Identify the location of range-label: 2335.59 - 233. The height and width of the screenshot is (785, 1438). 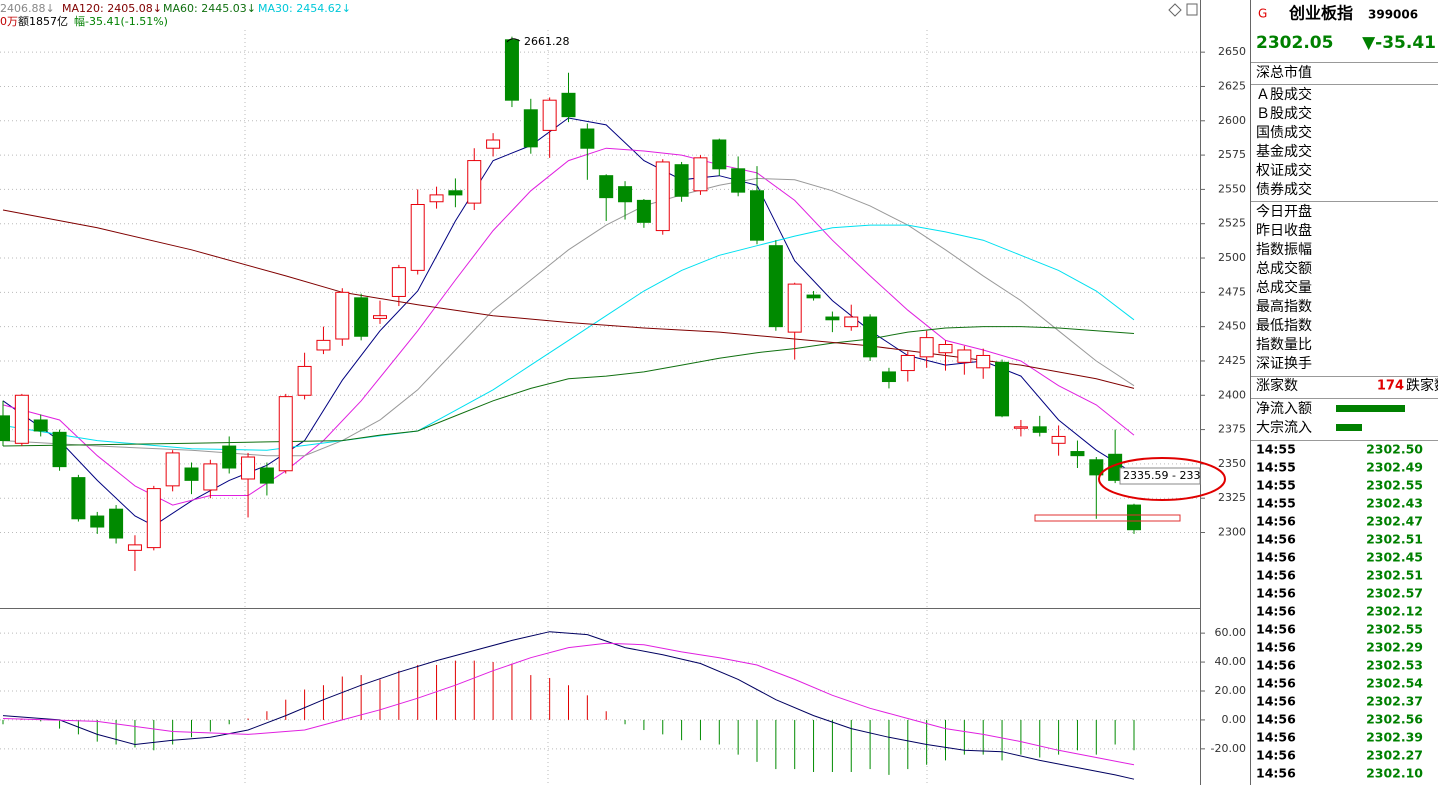
(1161, 475).